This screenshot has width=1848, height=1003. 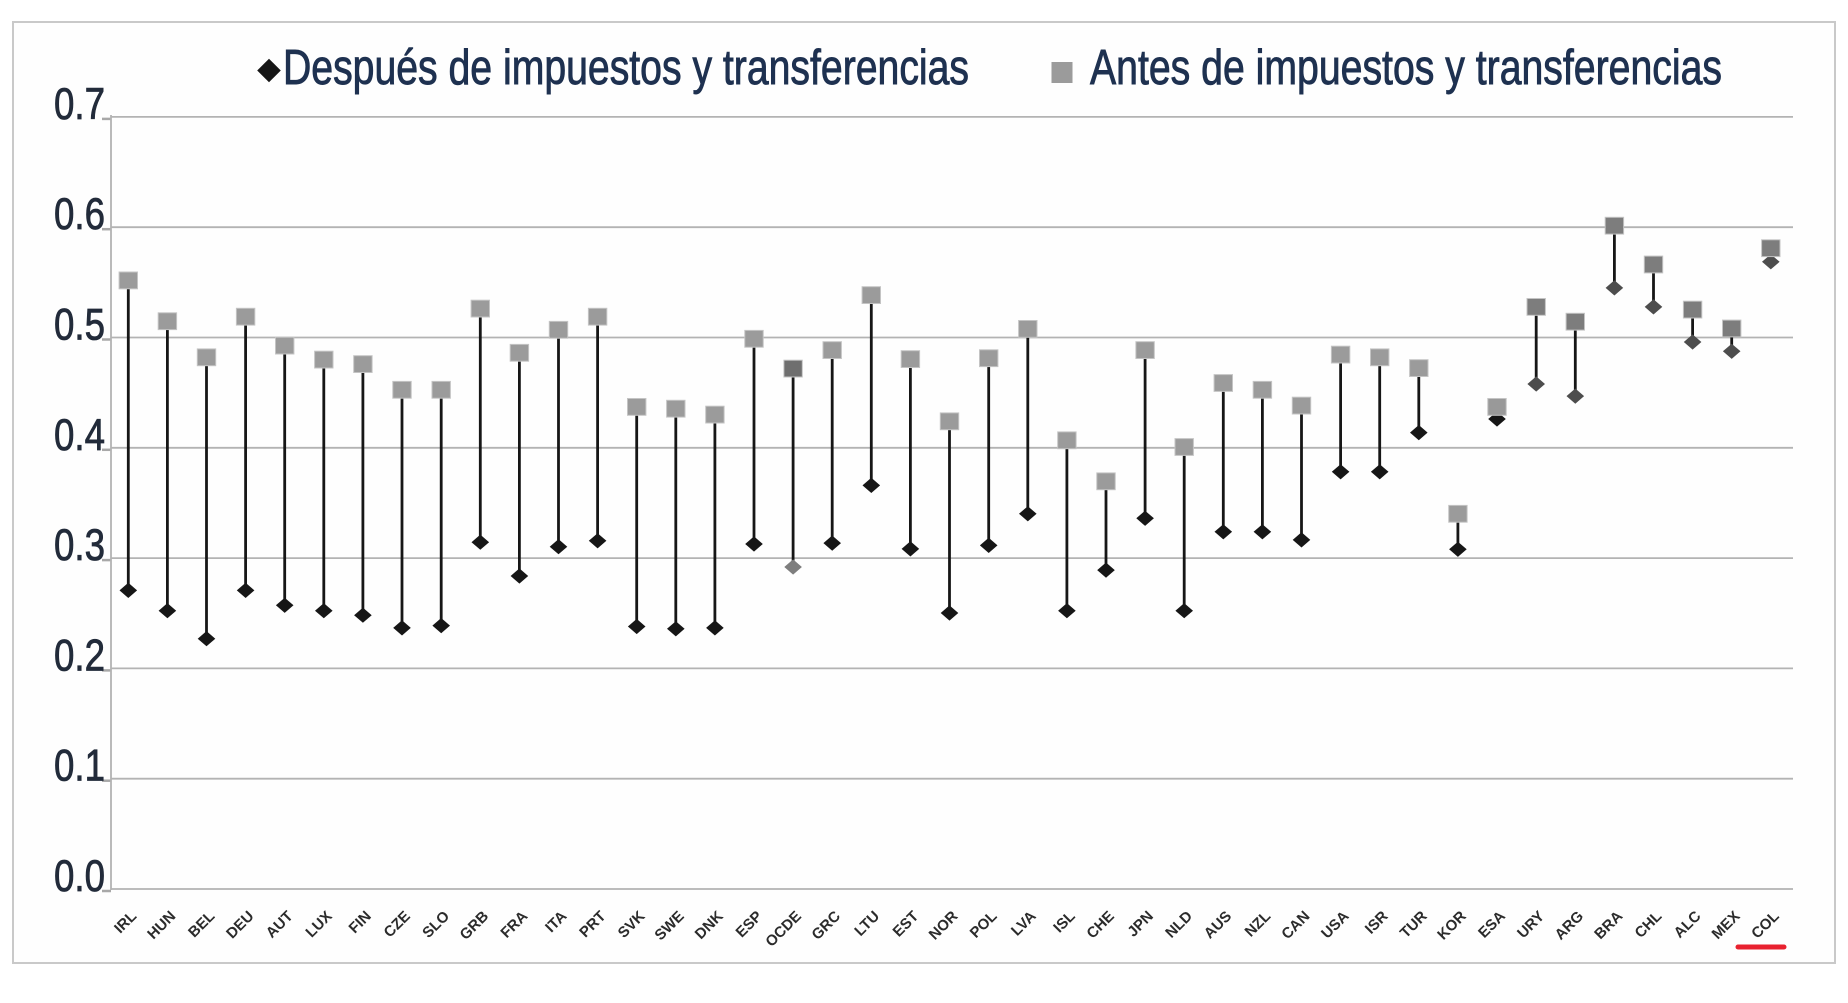 I want to click on svg-text: 0.2, so click(x=79, y=655).